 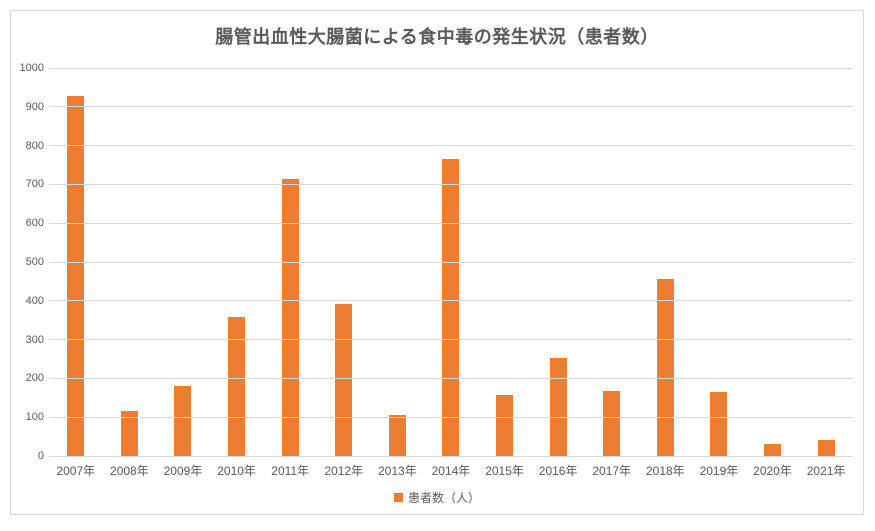 I want to click on x-axis-tick-2015年: 2015年, so click(x=504, y=471).